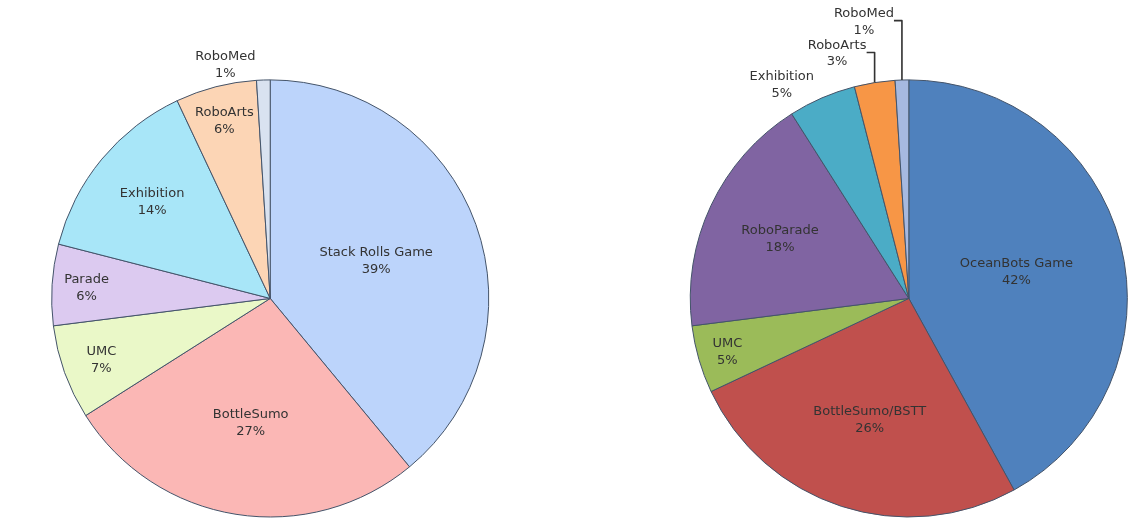 This screenshot has width=1139, height=522. What do you see at coordinates (780, 229) in the screenshot?
I see `slice-label: RoboParade` at bounding box center [780, 229].